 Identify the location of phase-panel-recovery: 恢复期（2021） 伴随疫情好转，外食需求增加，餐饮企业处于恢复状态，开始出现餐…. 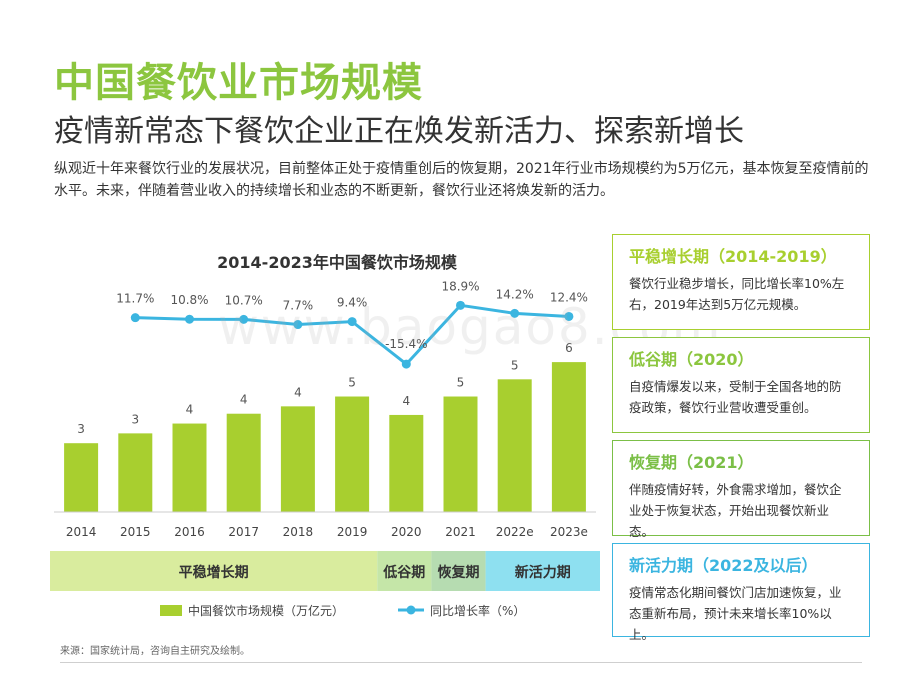
(741, 489).